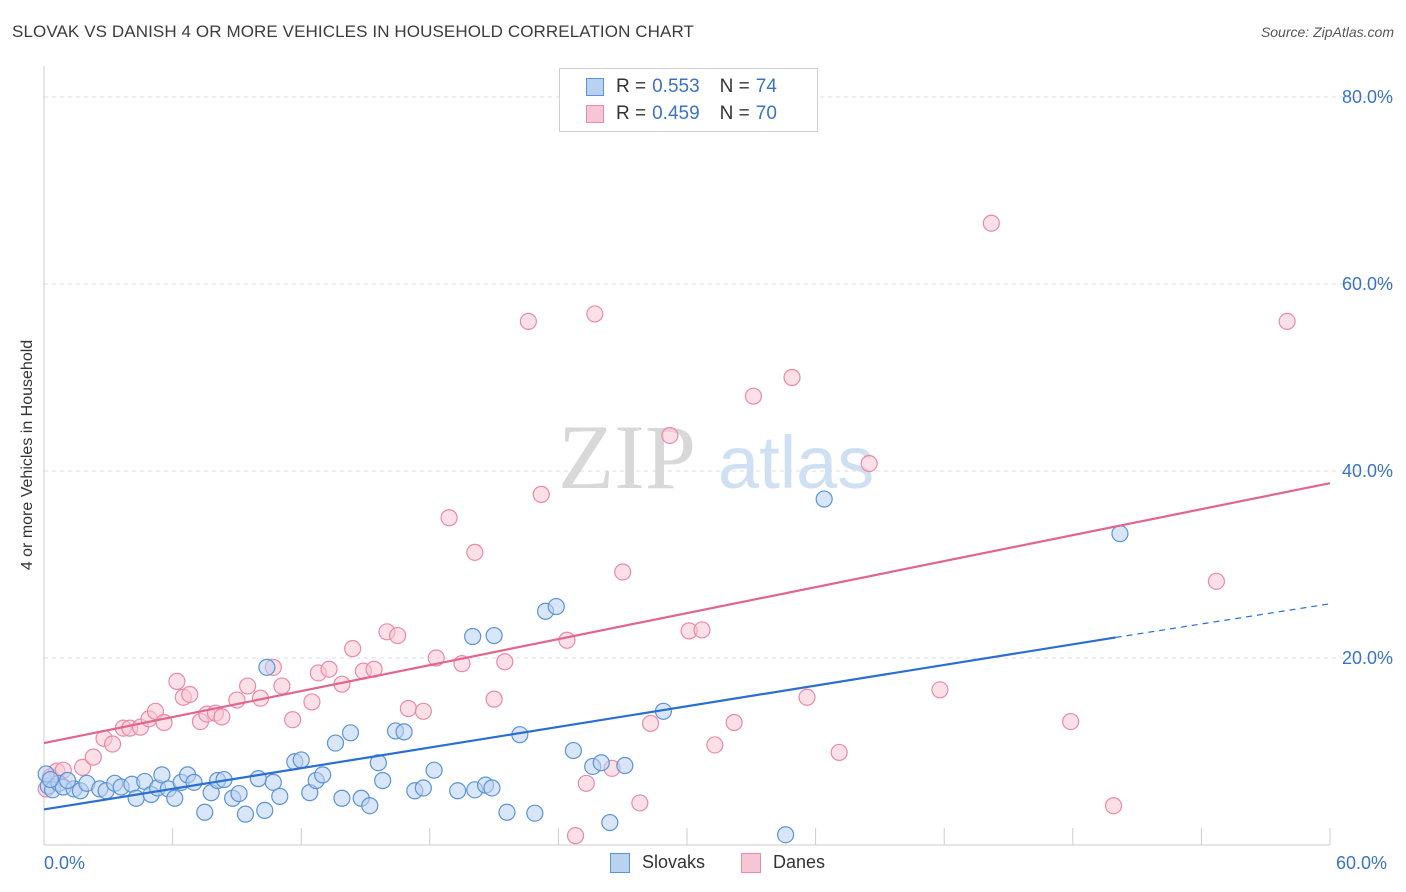 This screenshot has width=1406, height=892. I want to click on x-tick-label-min: 0.0%, so click(65, 863).